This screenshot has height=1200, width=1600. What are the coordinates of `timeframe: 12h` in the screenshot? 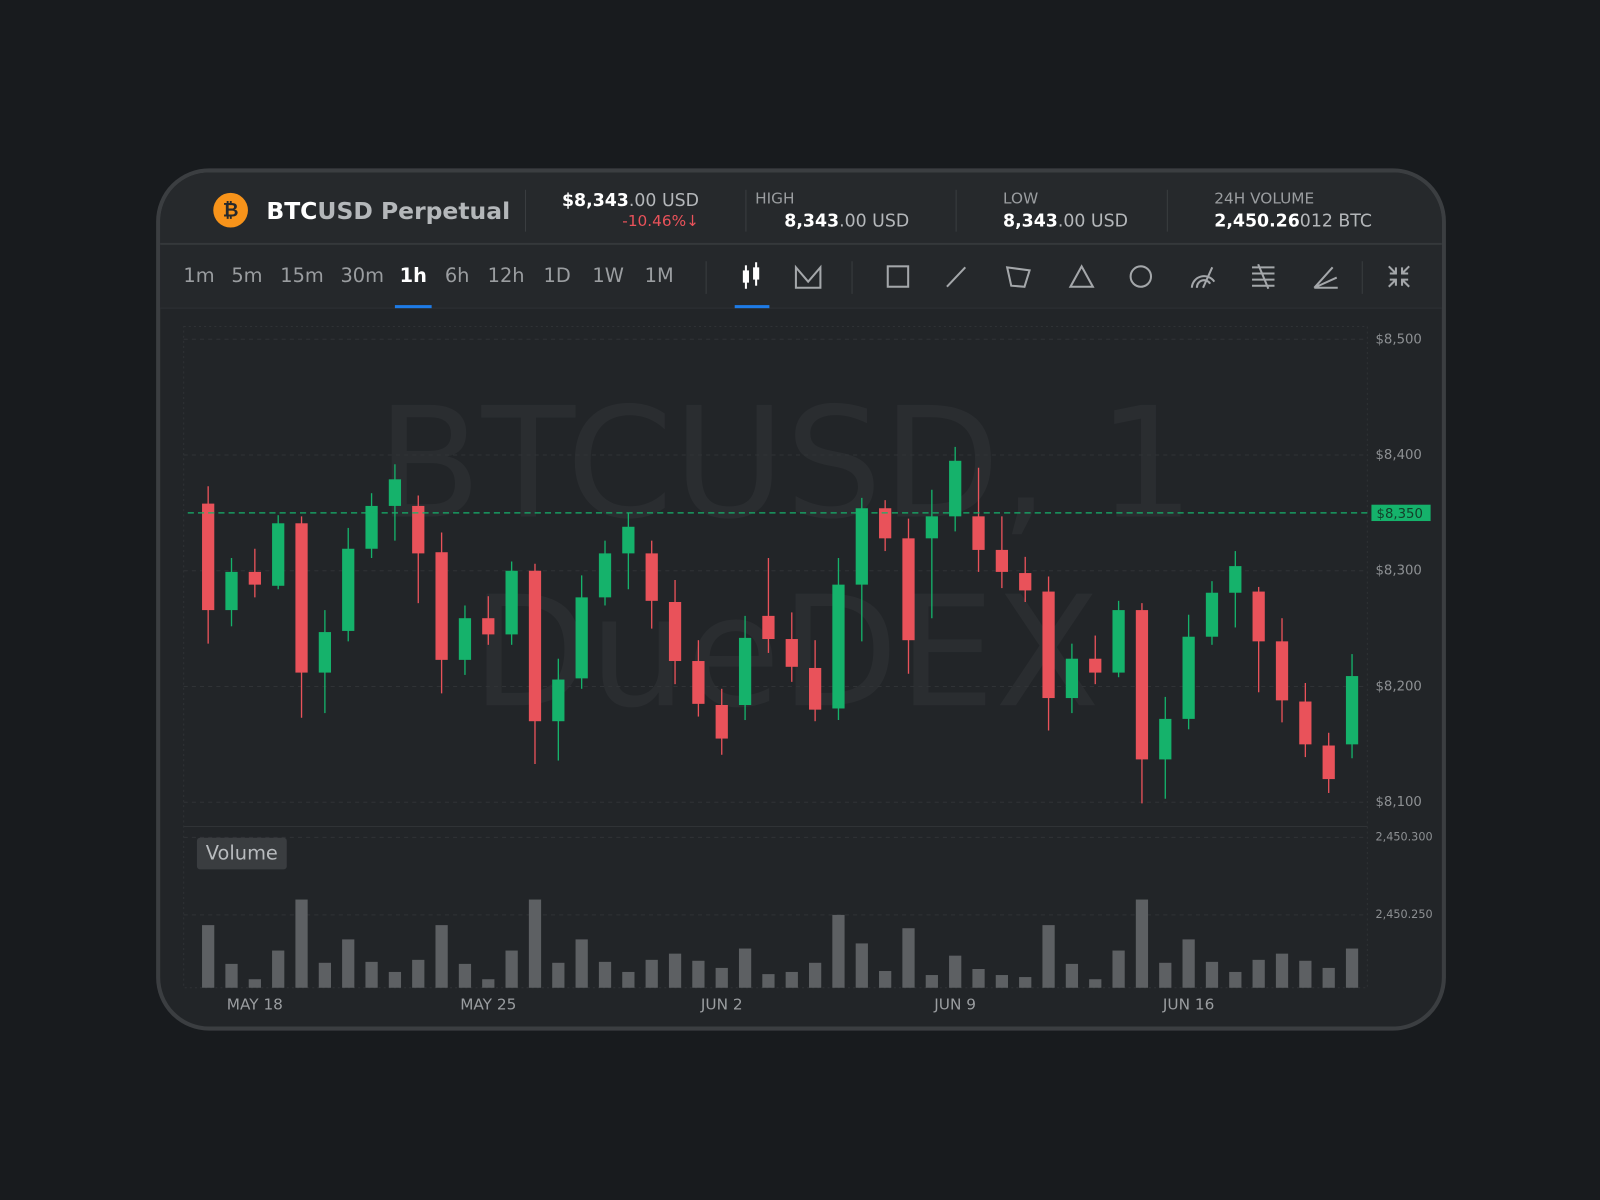 It's located at (506, 275).